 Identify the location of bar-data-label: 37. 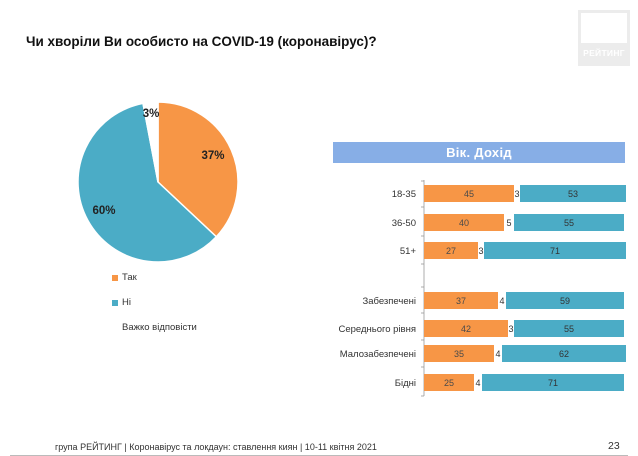
(461, 301).